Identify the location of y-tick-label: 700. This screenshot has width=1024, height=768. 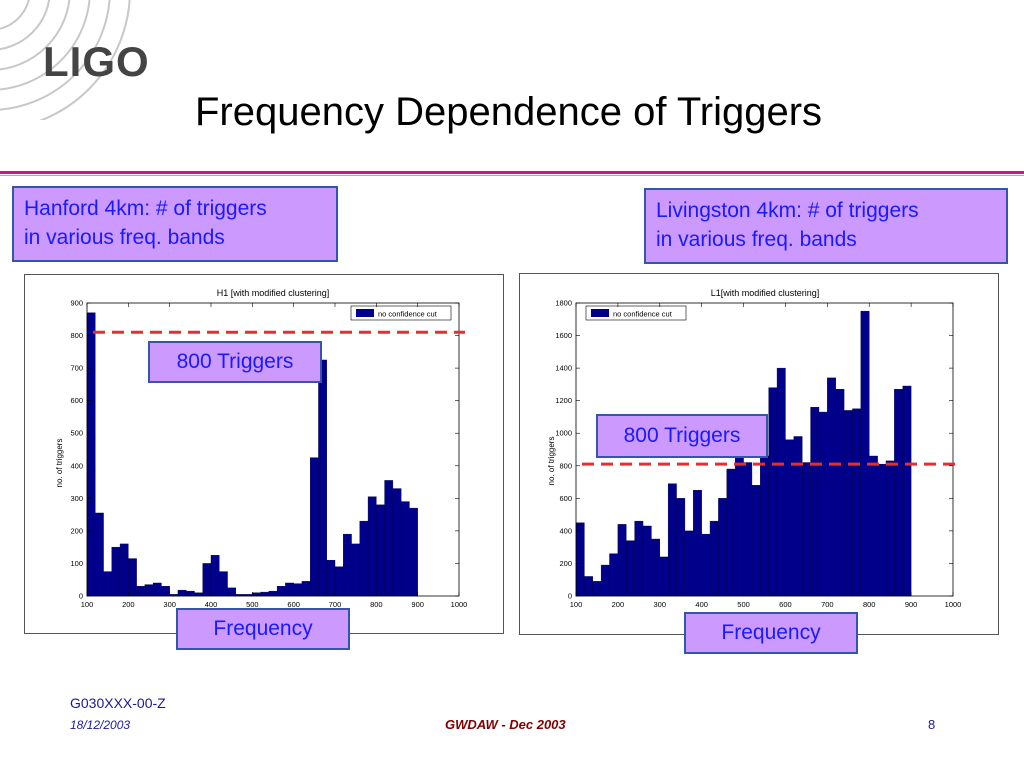
(76, 368).